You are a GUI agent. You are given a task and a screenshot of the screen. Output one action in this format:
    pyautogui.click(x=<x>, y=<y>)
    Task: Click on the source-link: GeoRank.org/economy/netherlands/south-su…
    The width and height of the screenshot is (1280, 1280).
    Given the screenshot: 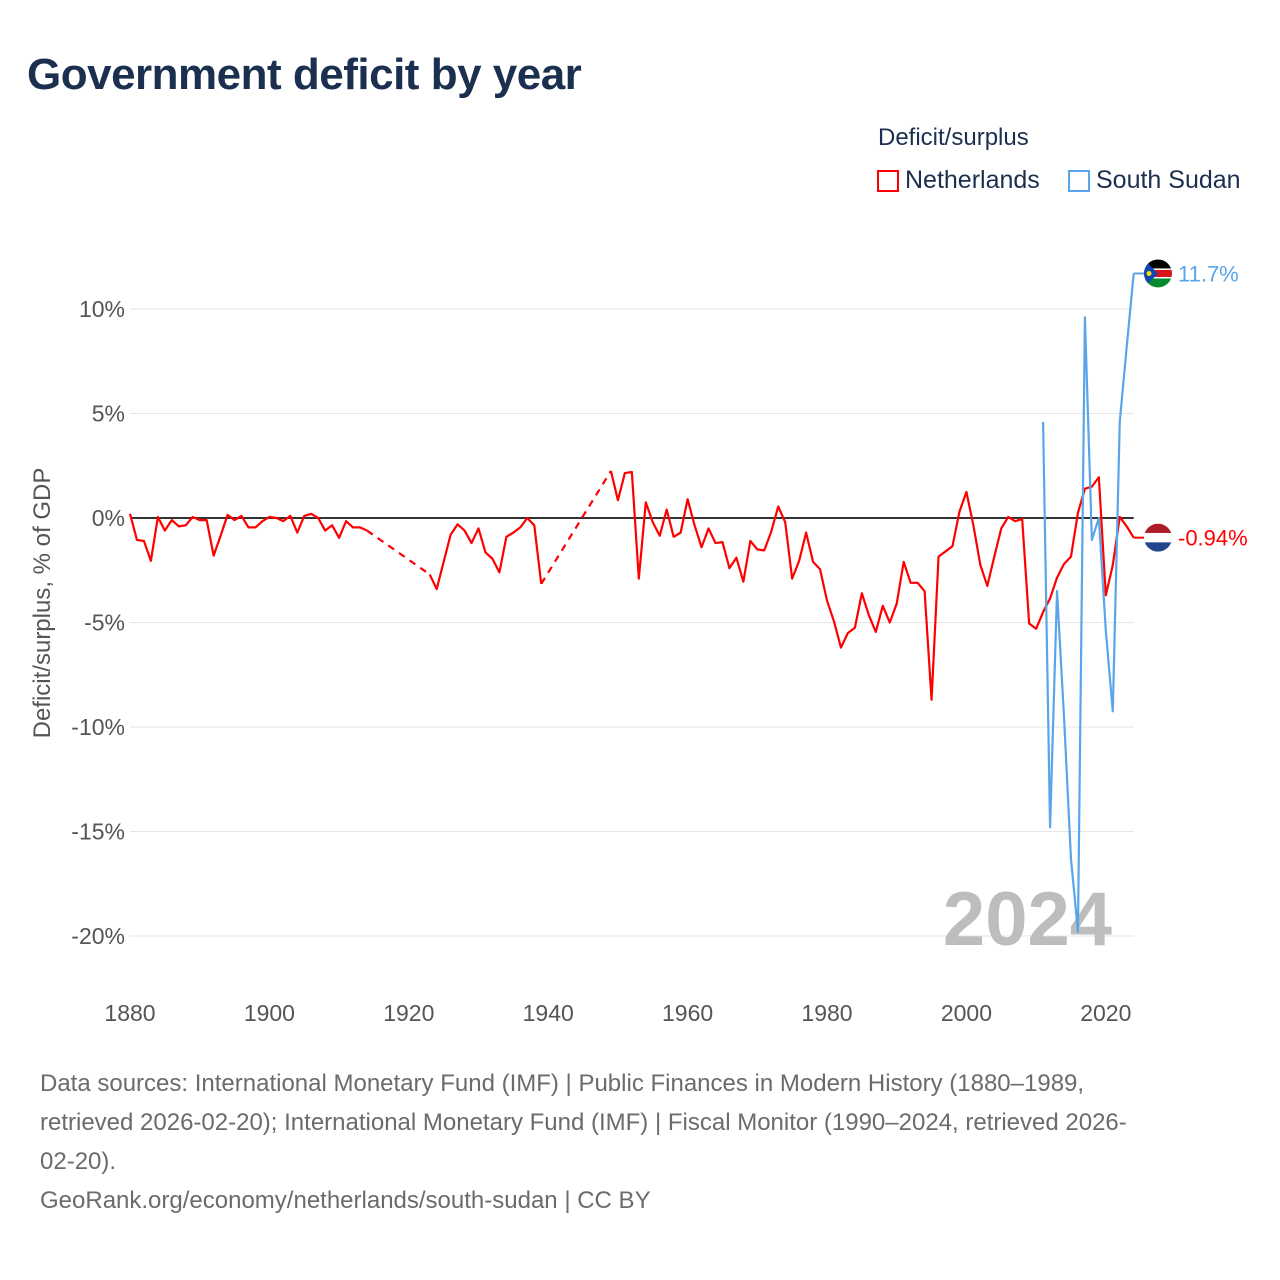 What is the action you would take?
    pyautogui.click(x=345, y=1200)
    